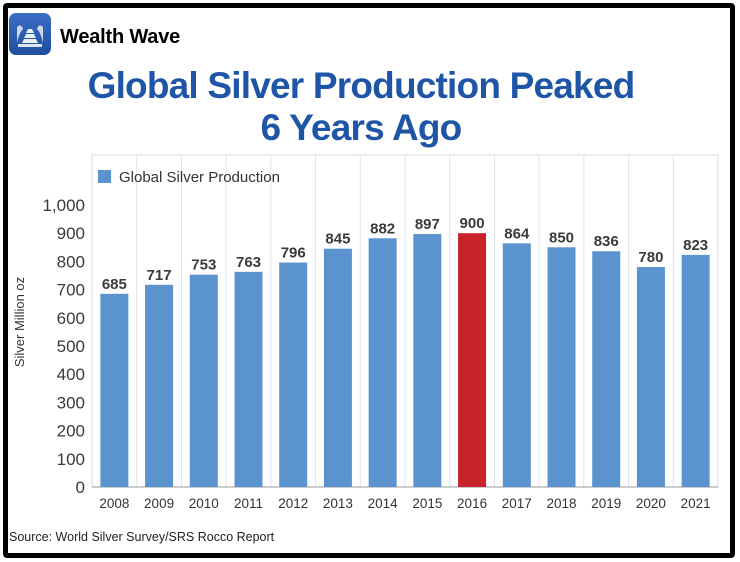 This screenshot has height=562, width=740. Describe the element at coordinates (561, 237) in the screenshot. I see `data-label-2018: 850` at that location.